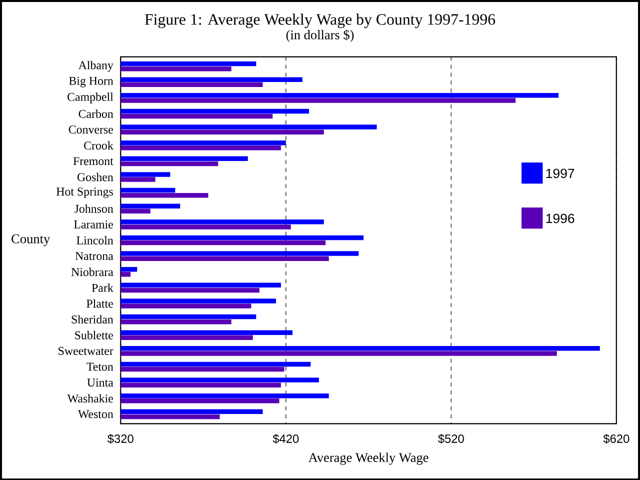 This screenshot has width=640, height=480. What do you see at coordinates (616, 439) in the screenshot?
I see `x-tick-label: $620` at bounding box center [616, 439].